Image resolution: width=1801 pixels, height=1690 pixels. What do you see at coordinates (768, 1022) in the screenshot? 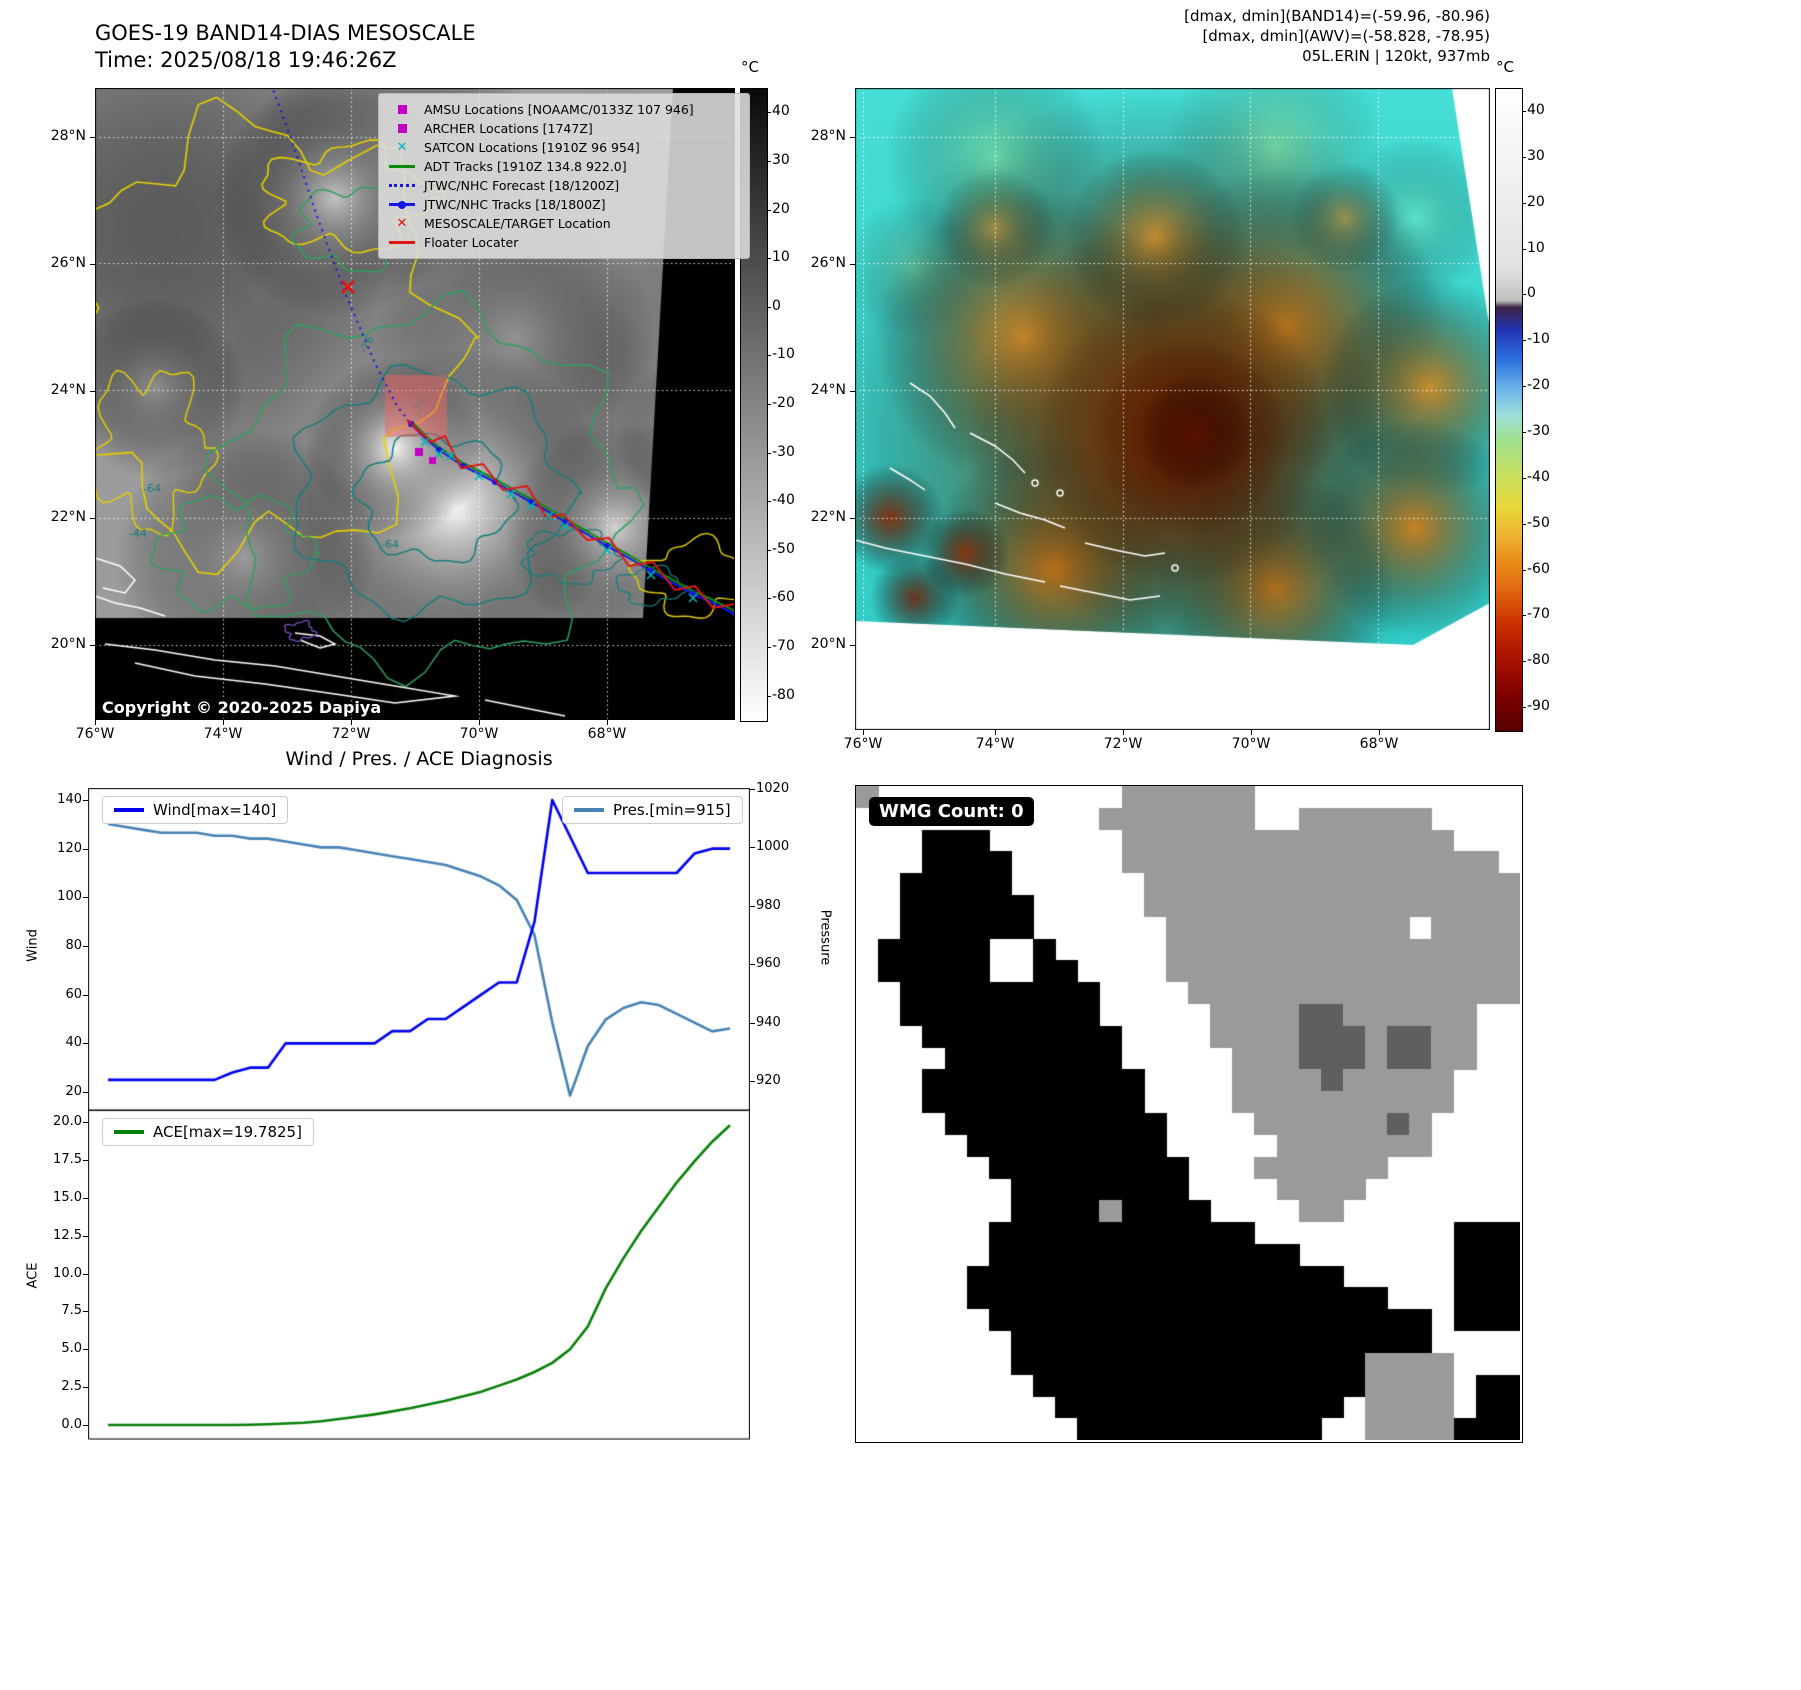
I see `pressure-tick-label: 940` at bounding box center [768, 1022].